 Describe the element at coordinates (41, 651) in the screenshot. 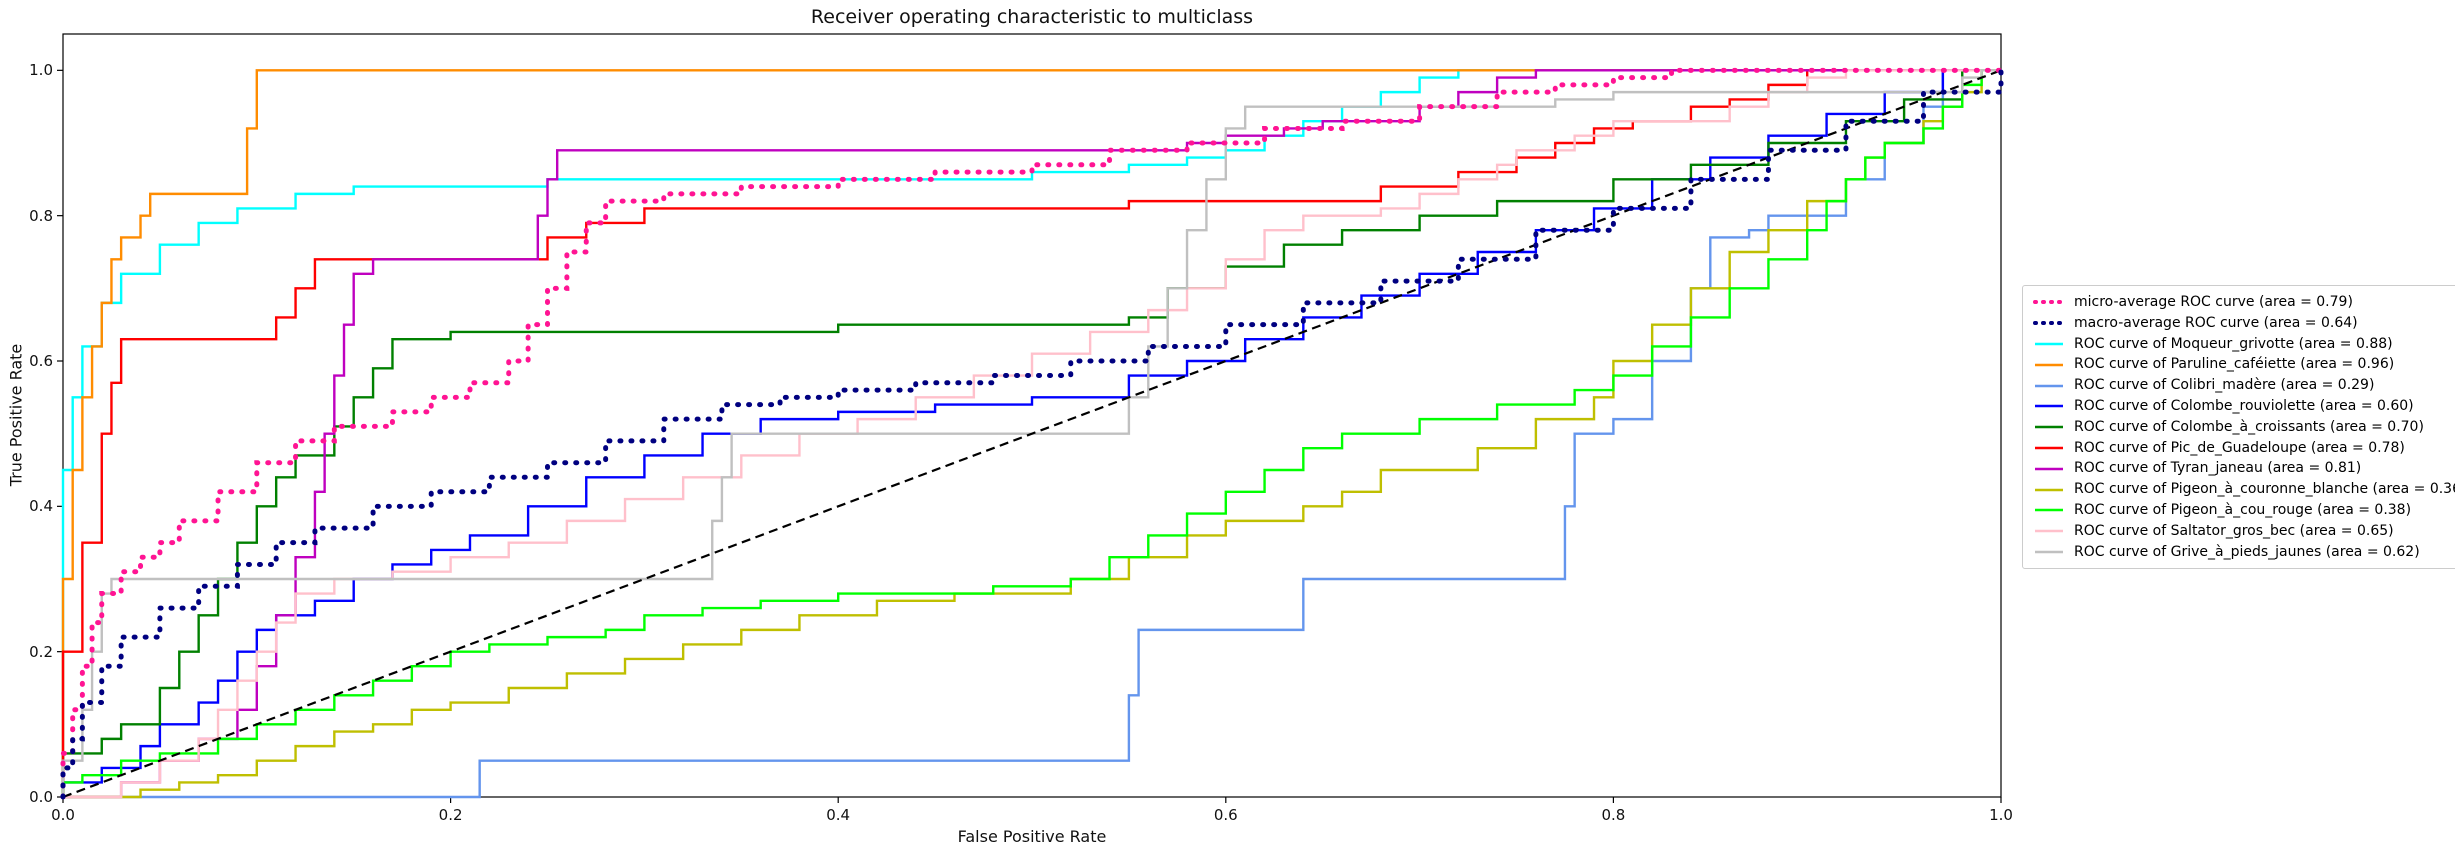

I see `y-tick-label: 0.2` at that location.